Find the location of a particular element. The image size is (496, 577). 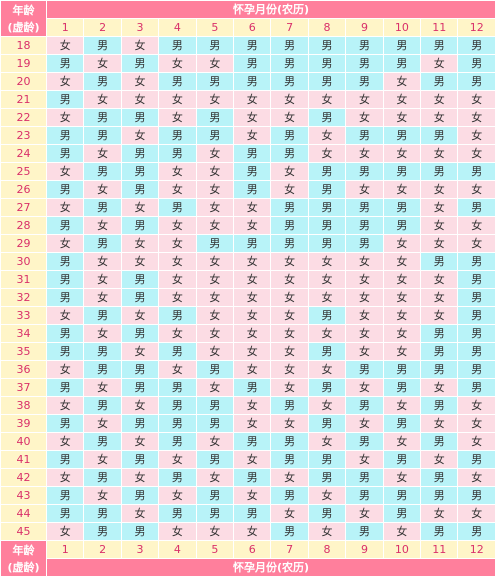

age-cell: 37 is located at coordinates (23, 387).